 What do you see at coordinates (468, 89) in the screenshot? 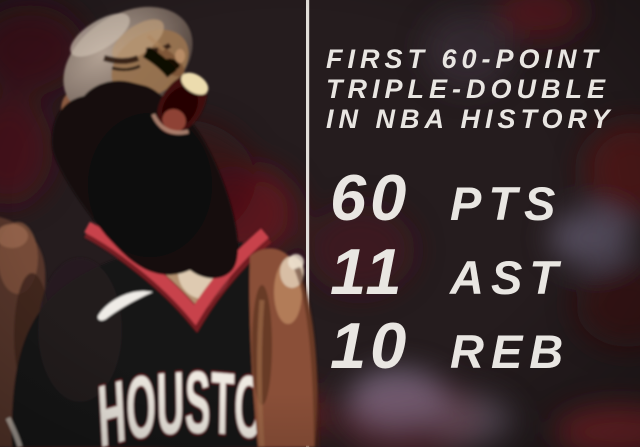
I see `headline-line-2: TRIPLE-DOUBLE` at bounding box center [468, 89].